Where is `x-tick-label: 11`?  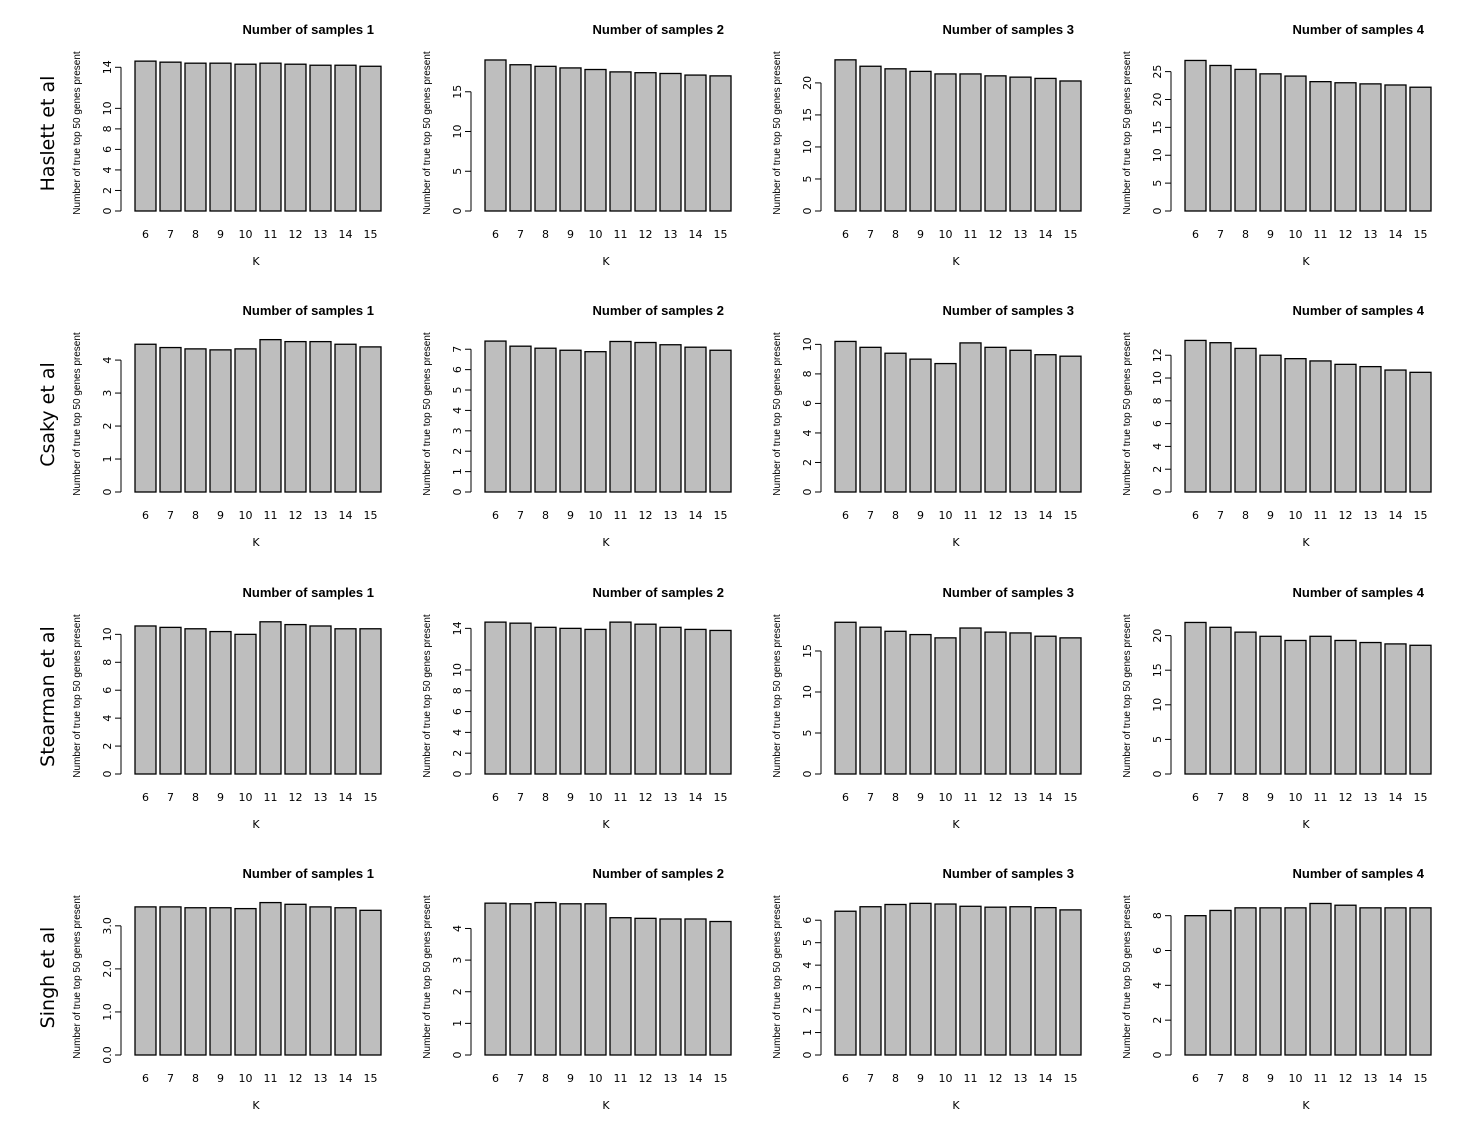 x-tick-label: 11 is located at coordinates (971, 515).